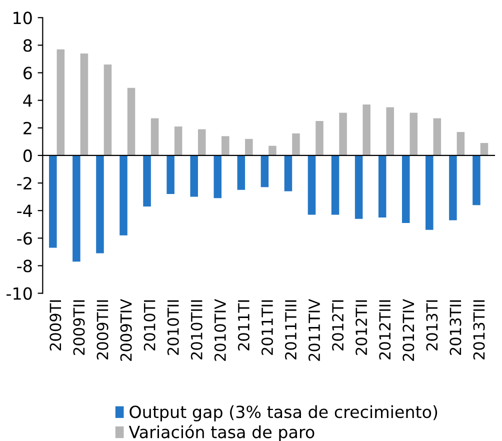 The image size is (502, 441). Describe the element at coordinates (24, 266) in the screenshot. I see `y-tick-label: -8` at that location.